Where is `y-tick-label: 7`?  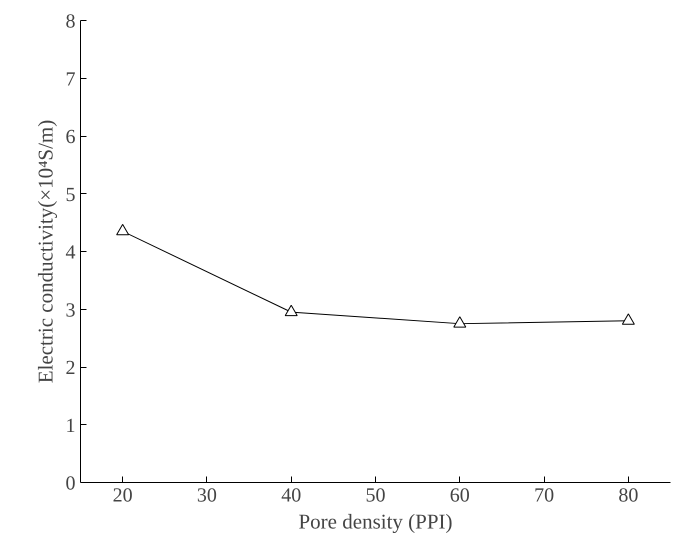
y-tick-label: 7 is located at coordinates (71, 79).